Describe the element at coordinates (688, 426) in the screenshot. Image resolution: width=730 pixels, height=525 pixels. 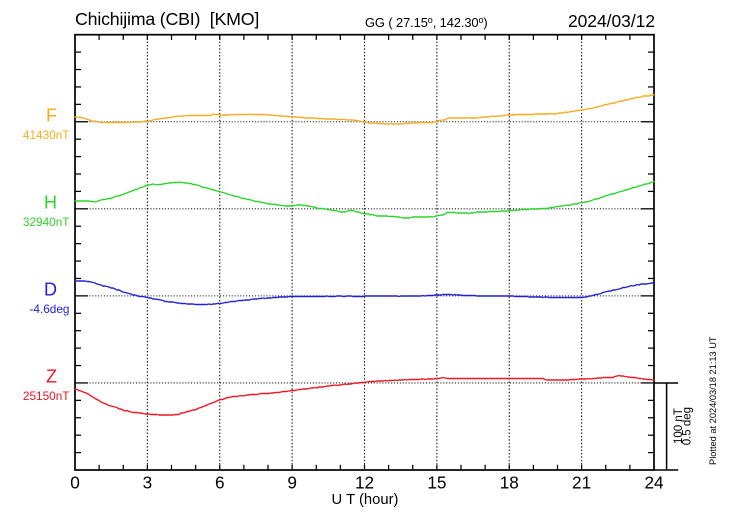
I see `svg-text: 0.5 deg` at that location.